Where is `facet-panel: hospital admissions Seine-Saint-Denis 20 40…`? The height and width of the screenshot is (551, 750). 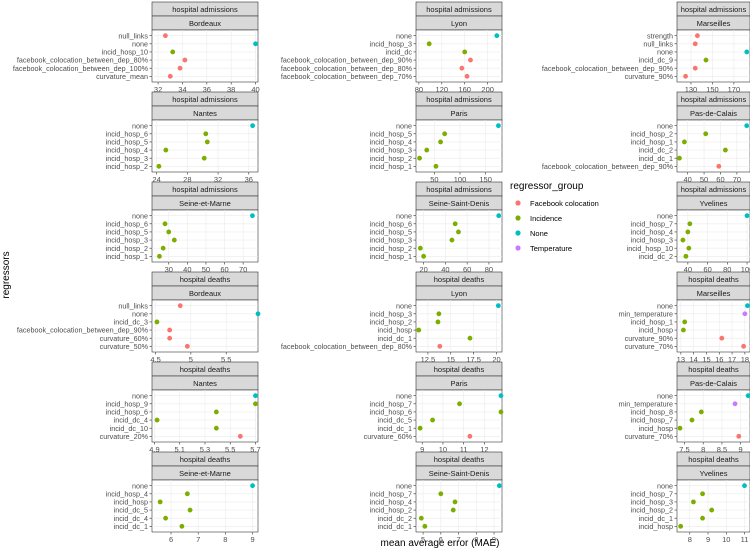
facet-panel: hospital admissions Seine-Saint-Denis 20 40… is located at coordinates (436, 227).